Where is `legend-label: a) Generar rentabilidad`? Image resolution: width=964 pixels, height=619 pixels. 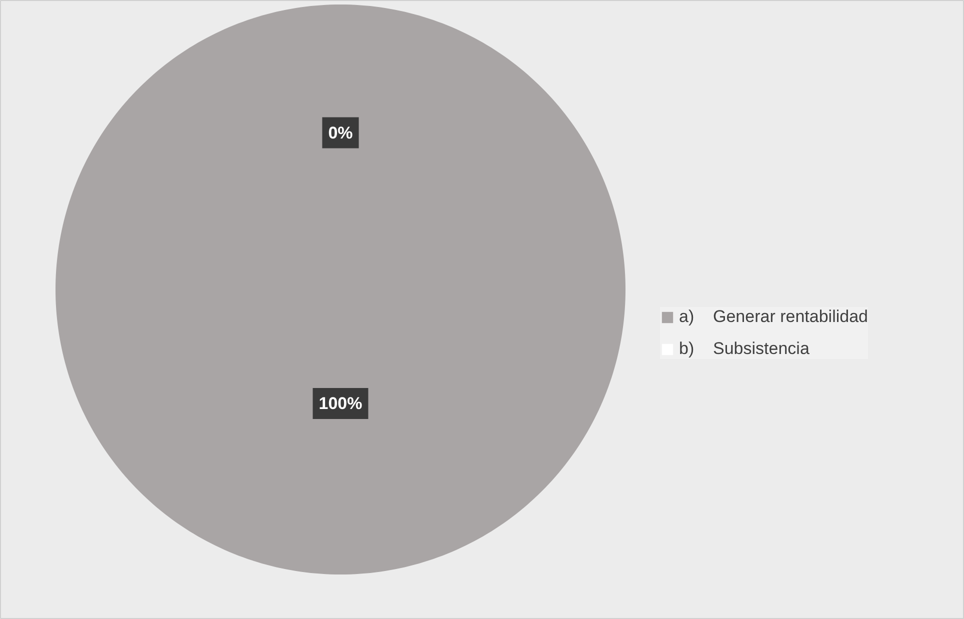 legend-label: a) Generar rentabilidad is located at coordinates (773, 317).